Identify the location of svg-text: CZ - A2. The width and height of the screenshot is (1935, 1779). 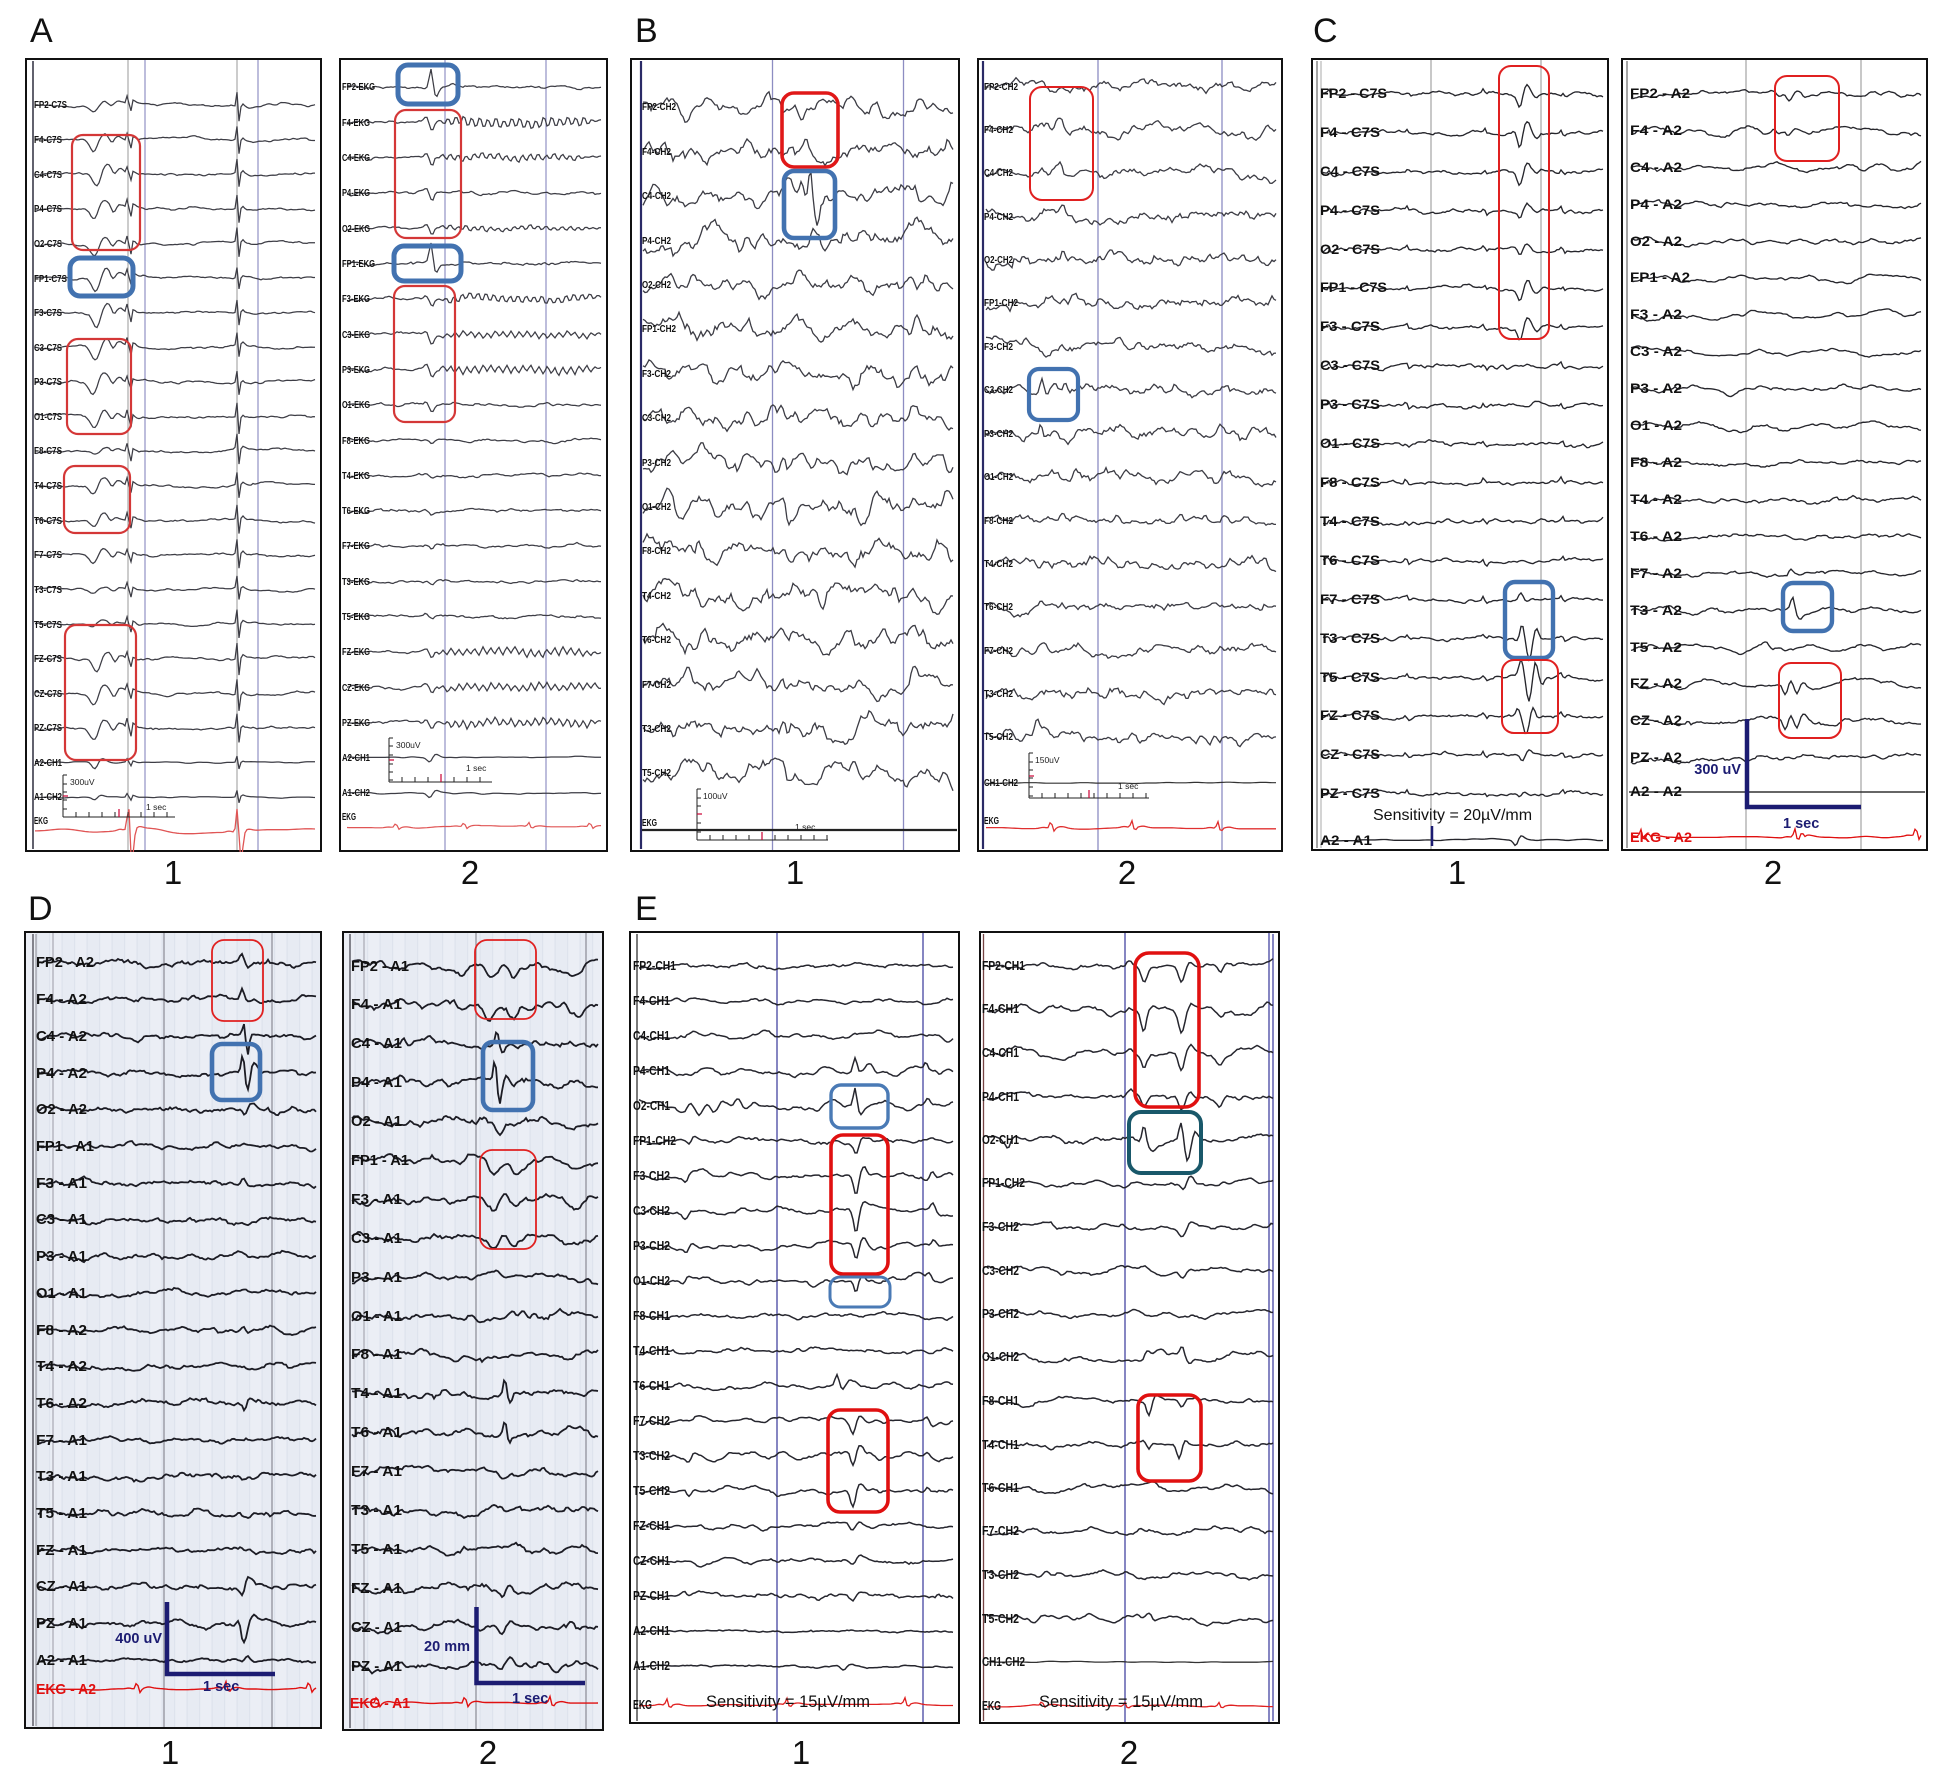
(1656, 720).